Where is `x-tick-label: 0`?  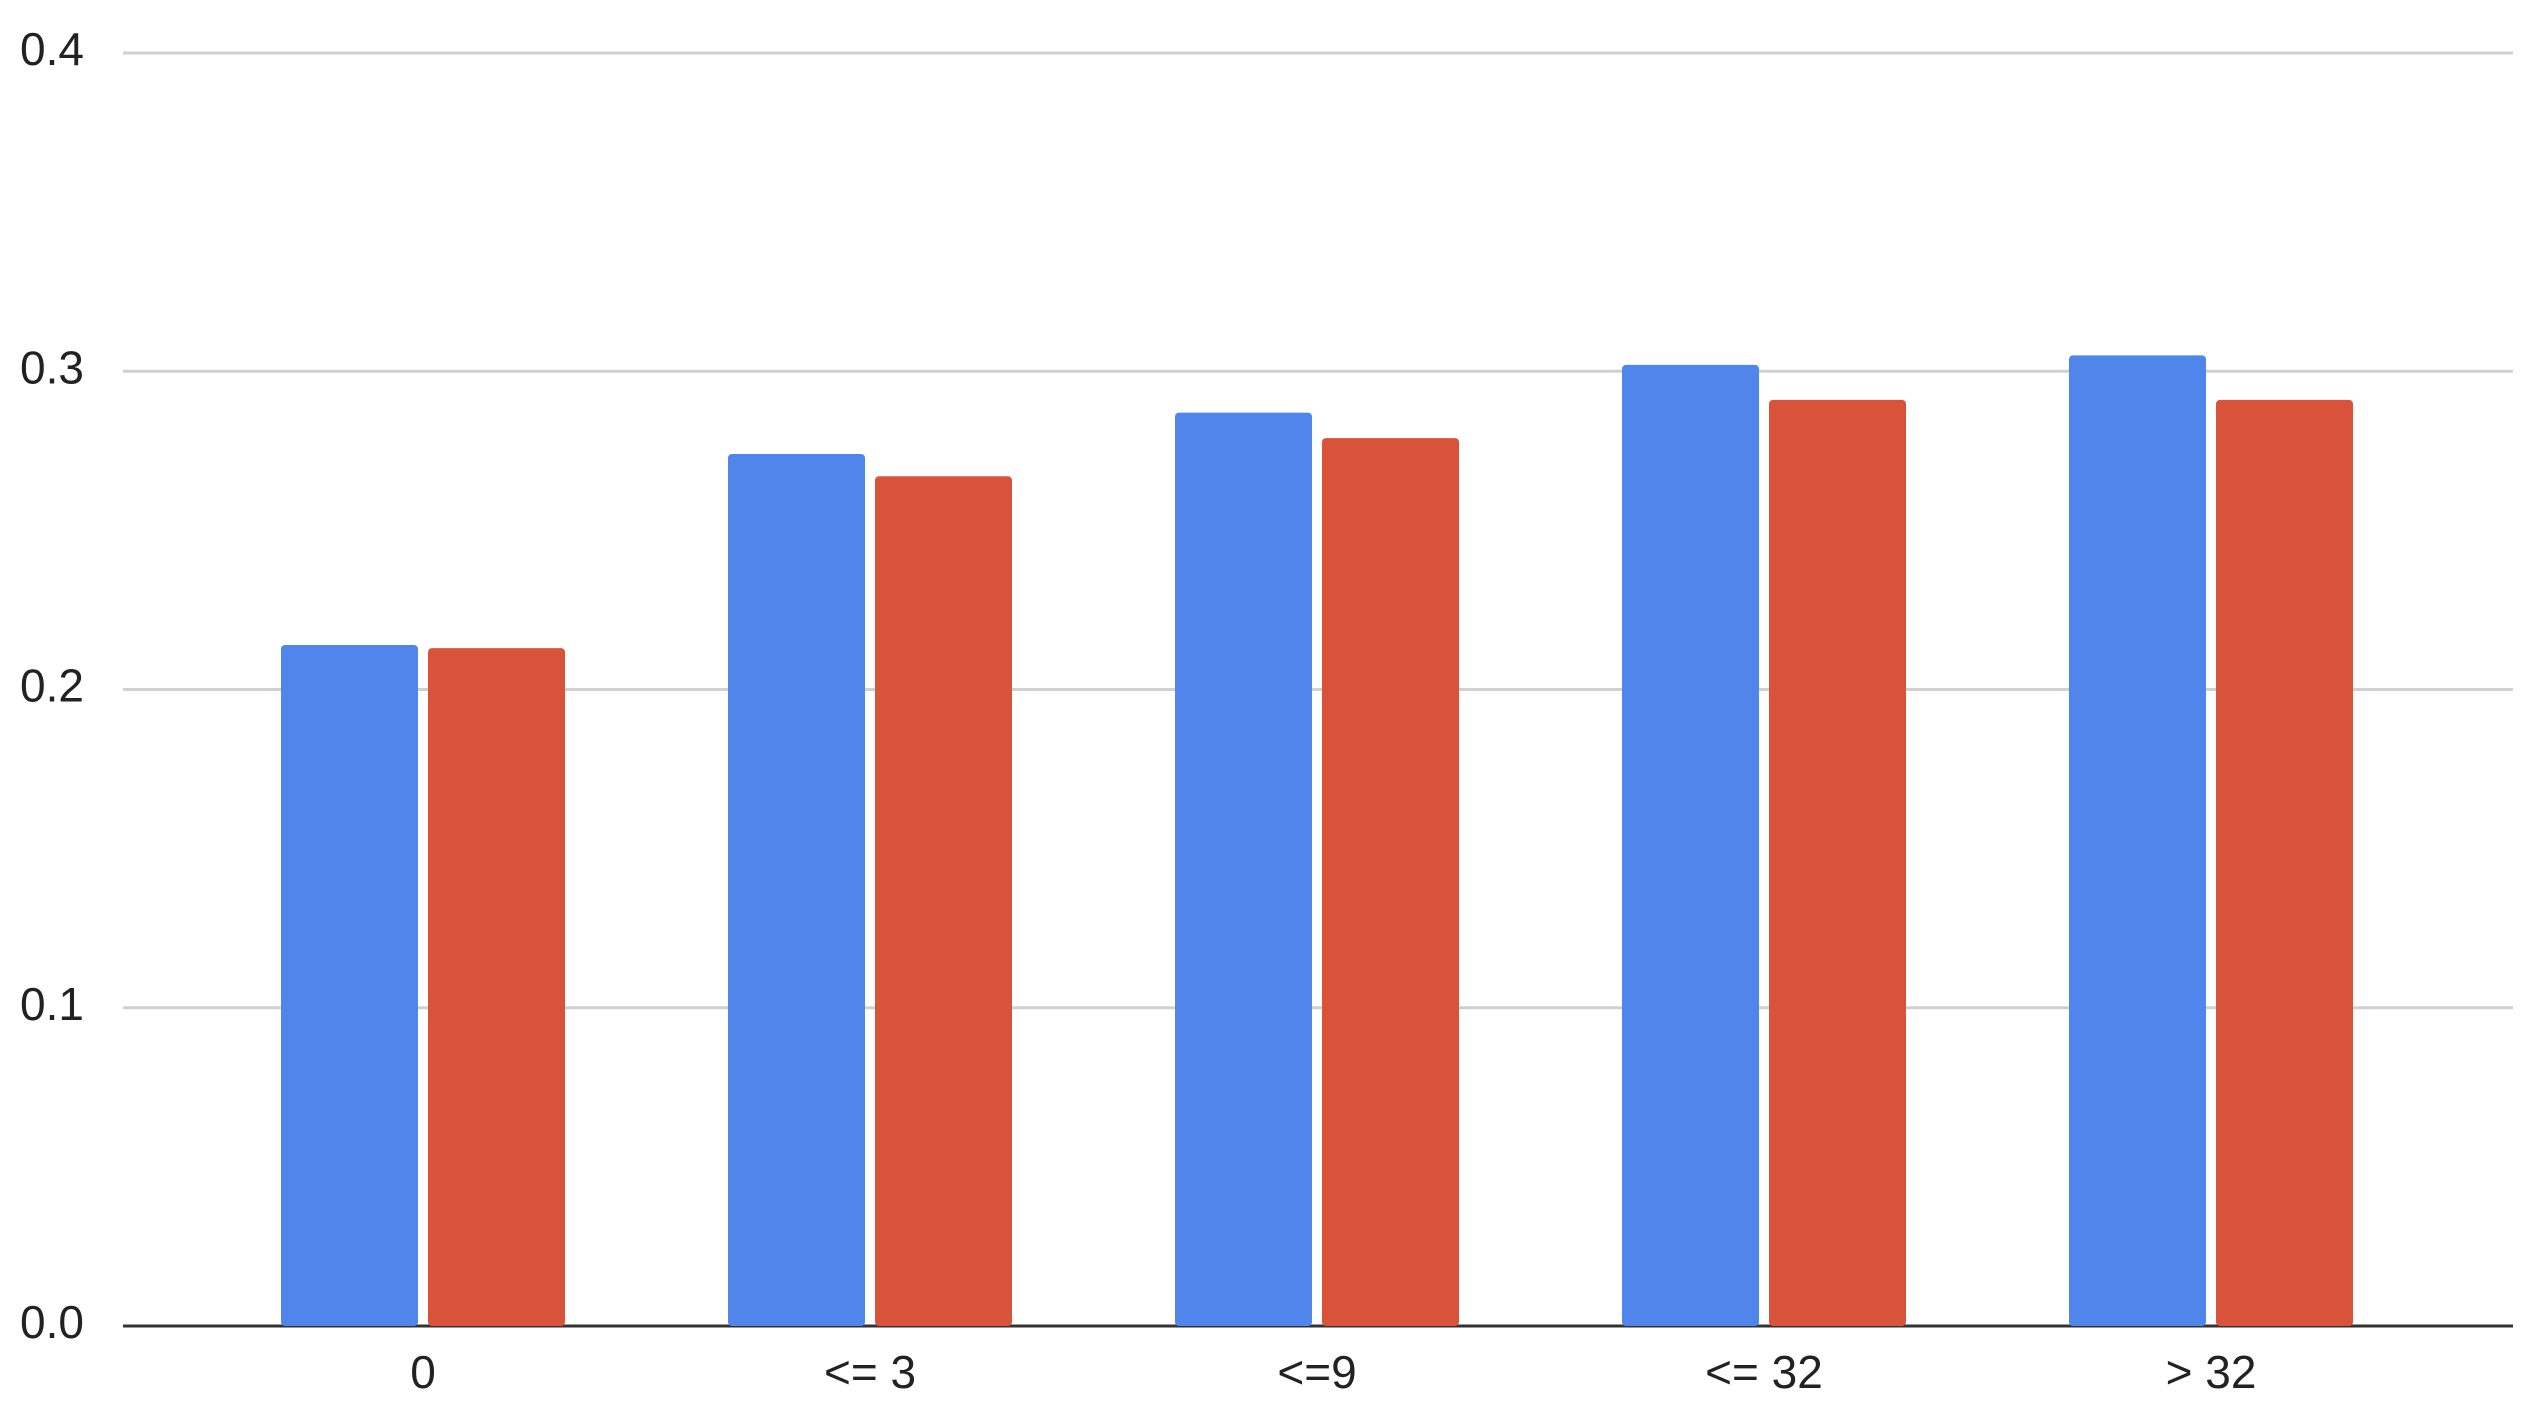
x-tick-label: 0 is located at coordinates (423, 1372).